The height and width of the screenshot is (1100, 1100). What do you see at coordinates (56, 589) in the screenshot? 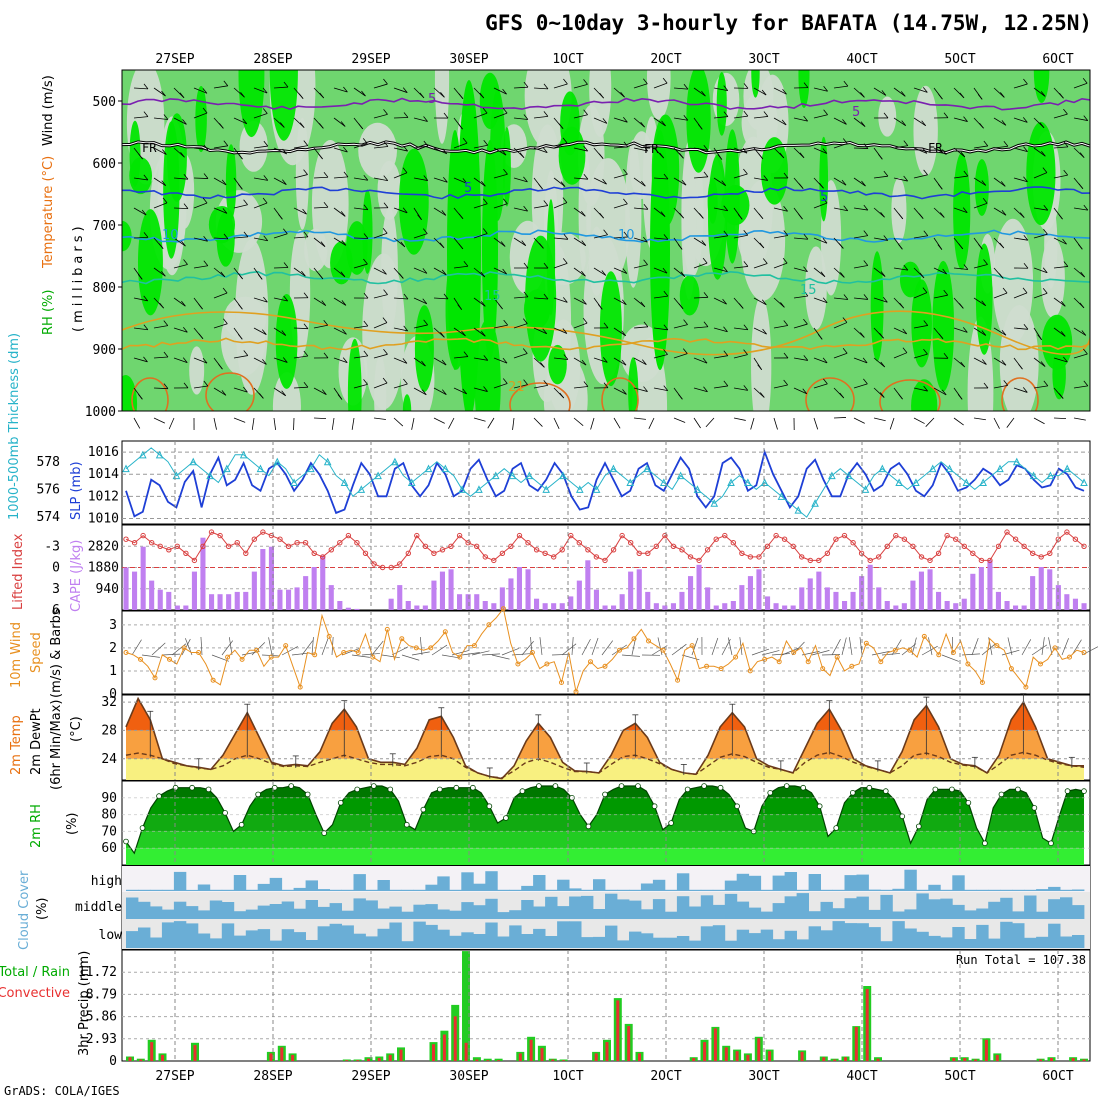
I see `li-tick-label: 3` at bounding box center [56, 589].